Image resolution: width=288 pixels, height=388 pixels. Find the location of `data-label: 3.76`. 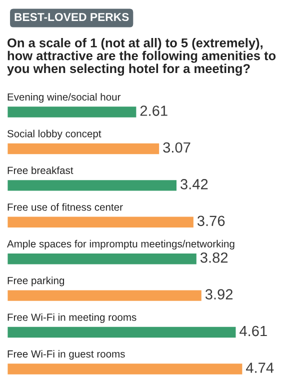

data-label: 3.76 is located at coordinates (211, 221).